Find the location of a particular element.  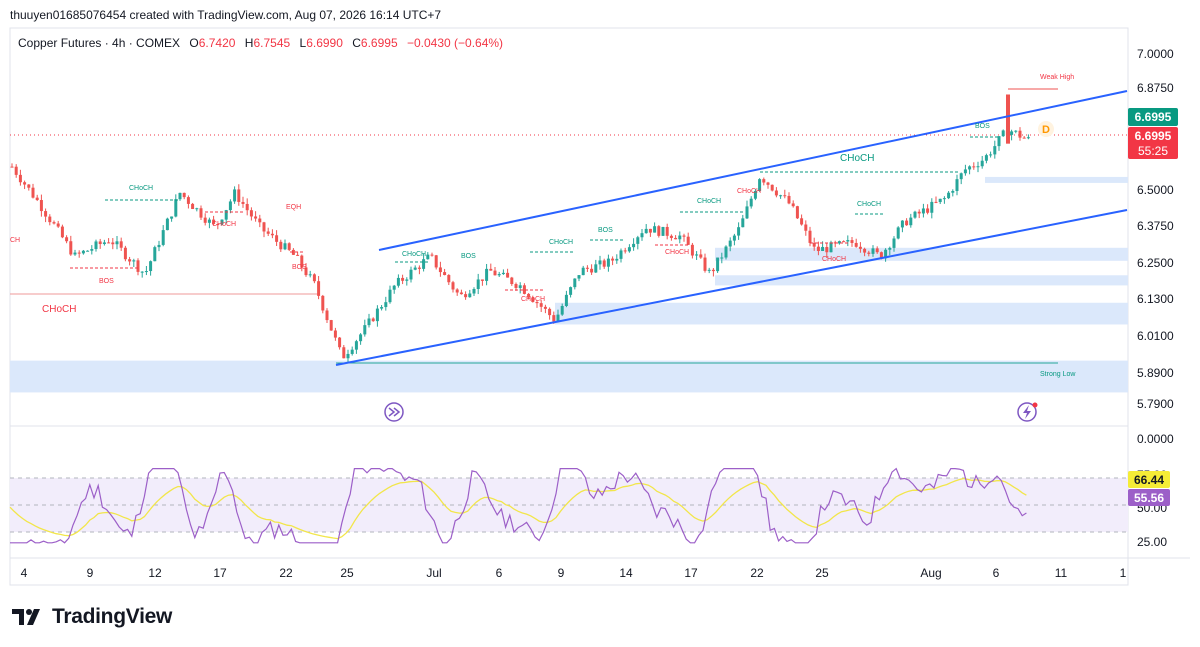

flash-icon is located at coordinates (1027, 412).